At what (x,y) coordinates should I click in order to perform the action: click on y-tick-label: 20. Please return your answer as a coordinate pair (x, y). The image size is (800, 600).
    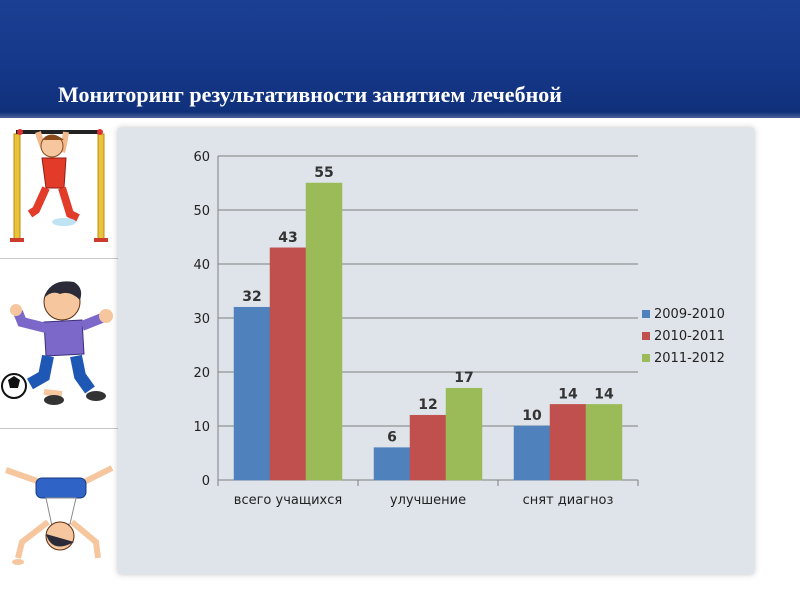
    Looking at the image, I should click on (201, 373).